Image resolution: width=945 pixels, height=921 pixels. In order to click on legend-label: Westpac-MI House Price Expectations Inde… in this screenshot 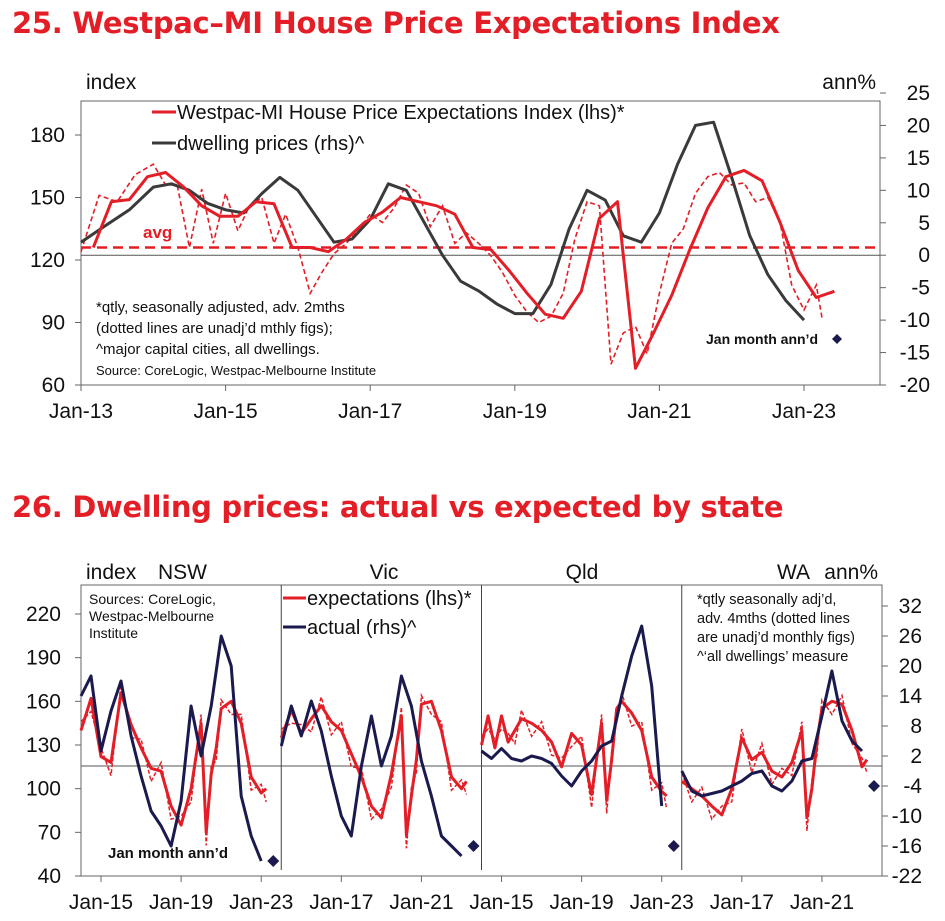, I will do `click(401, 113)`.